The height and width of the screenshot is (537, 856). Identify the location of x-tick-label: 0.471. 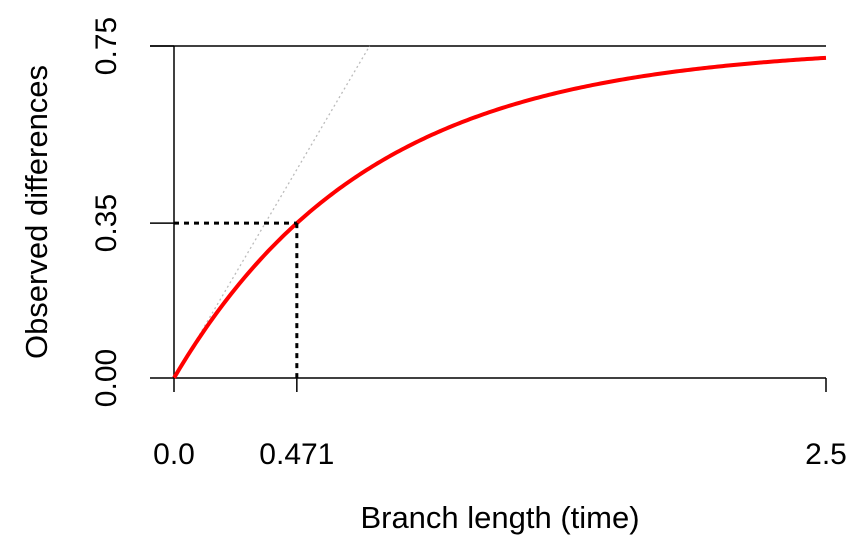
(296, 454).